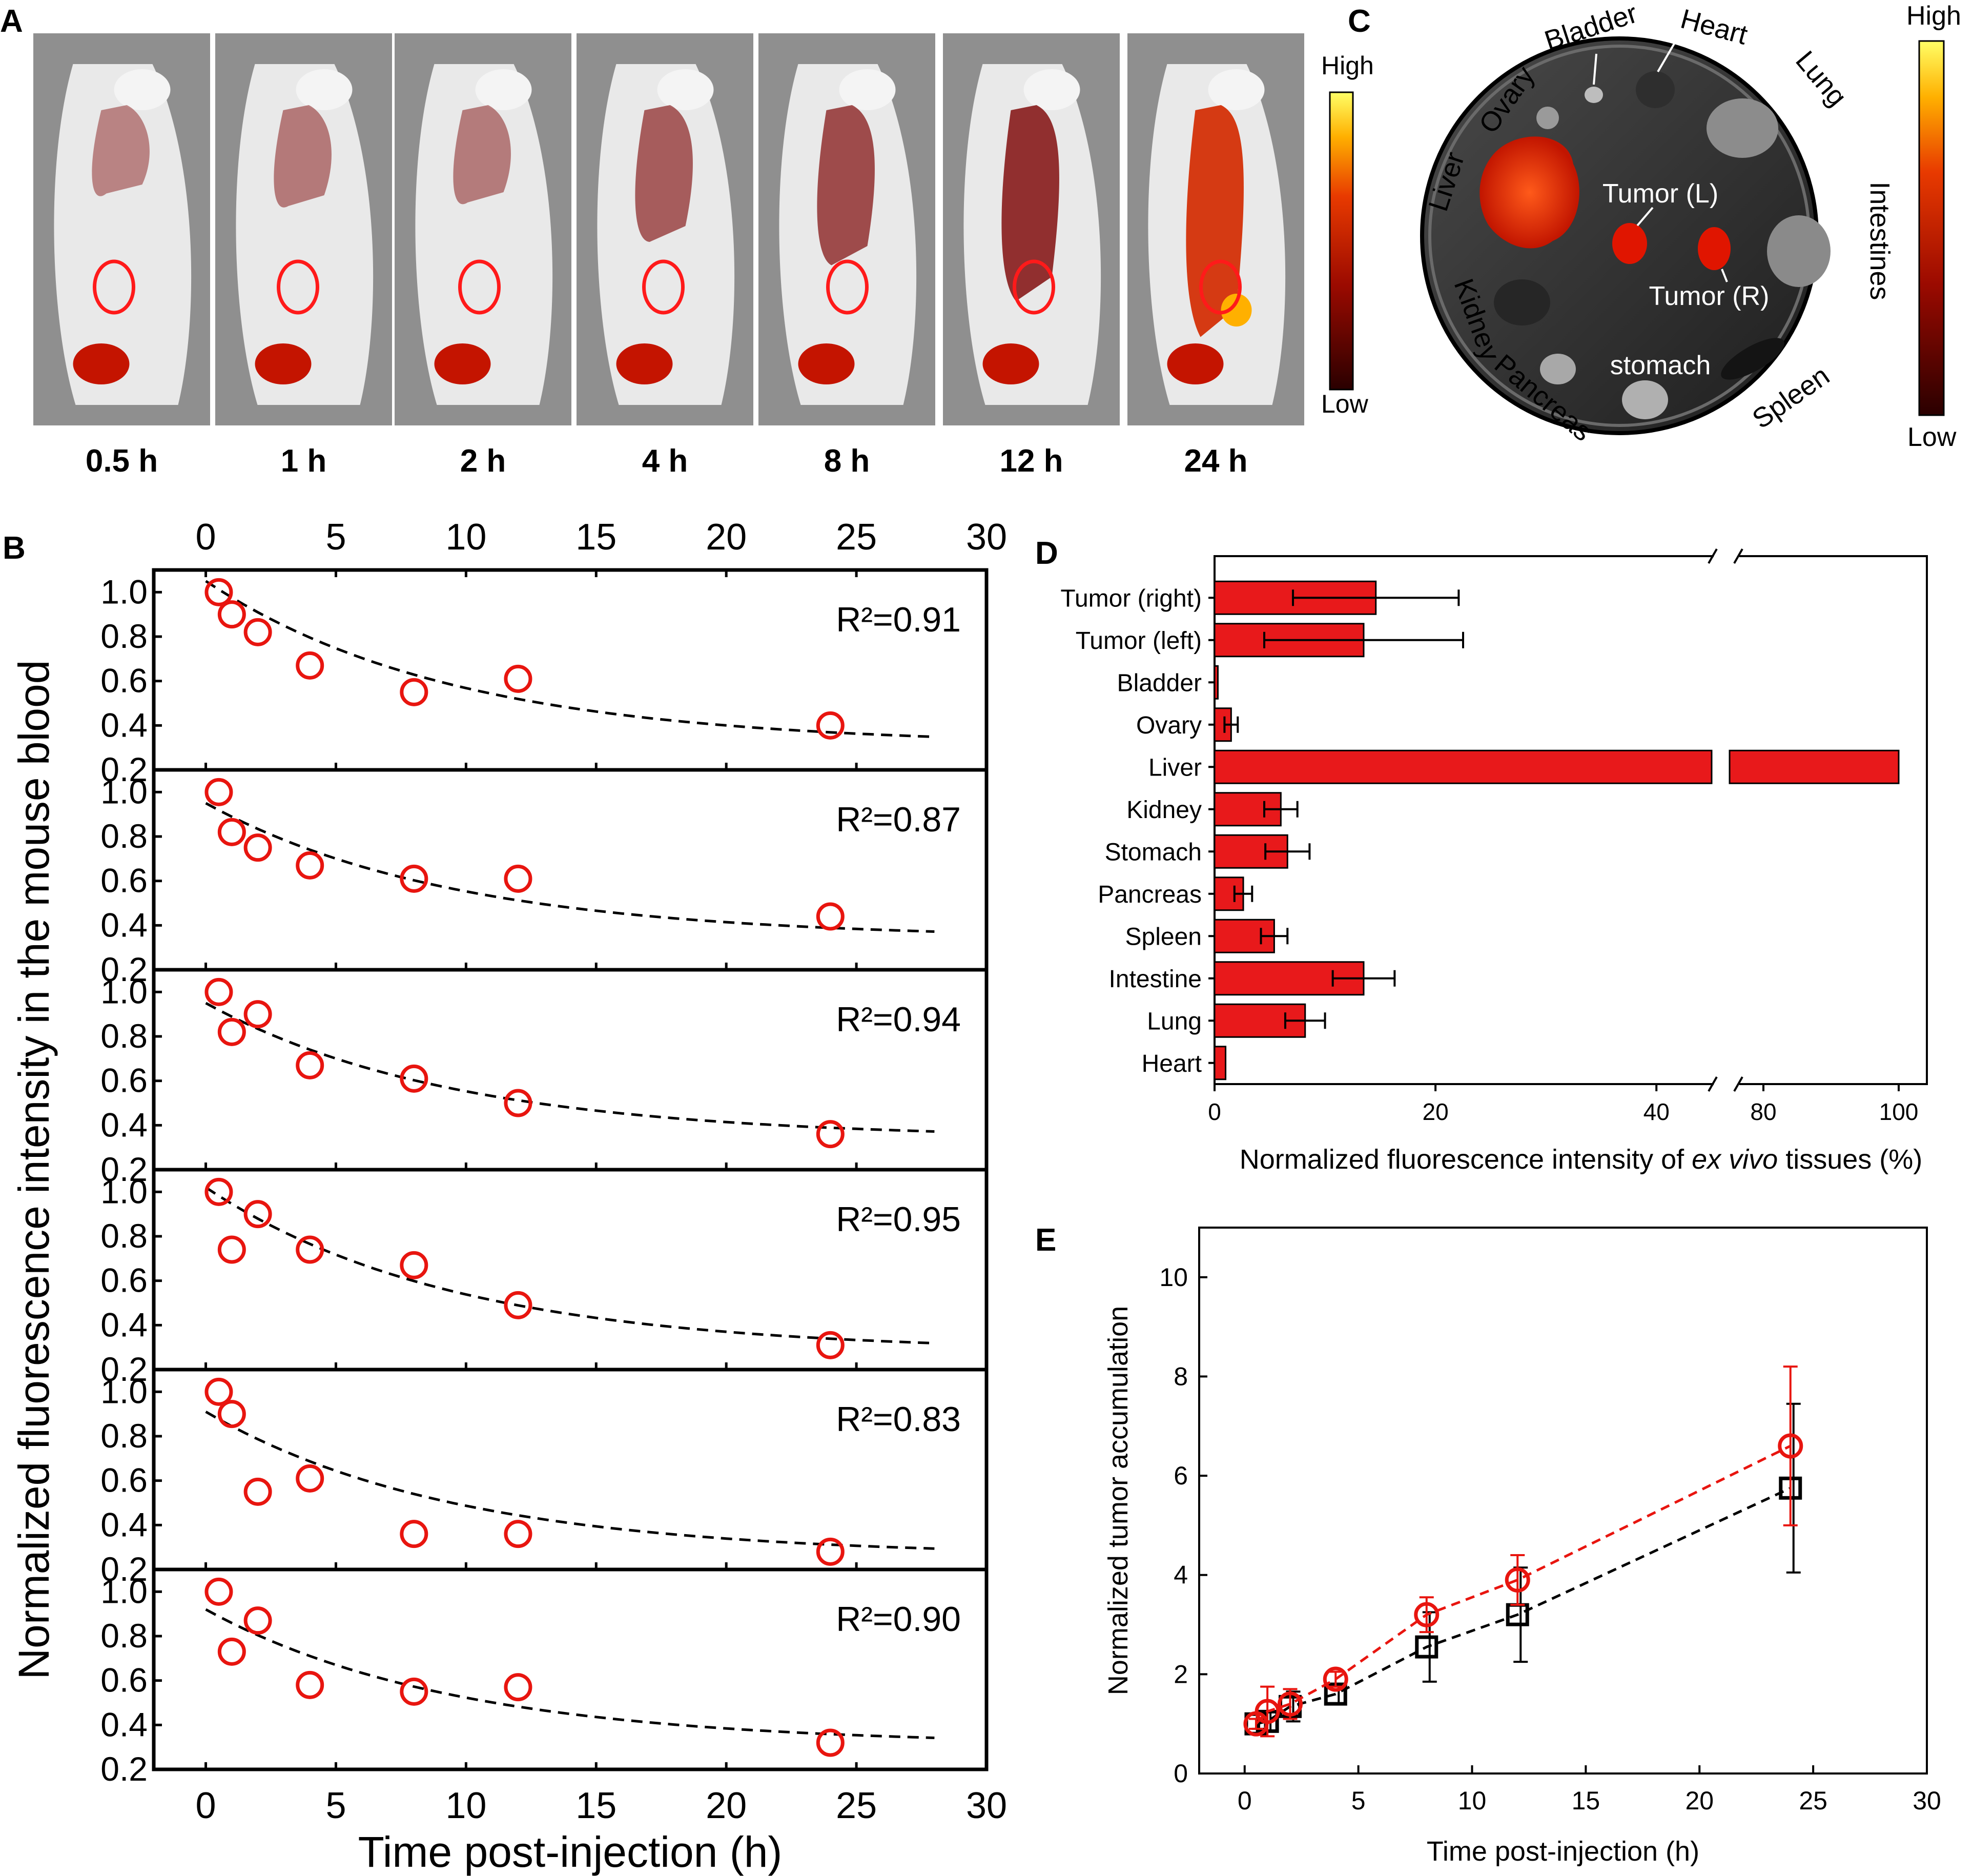 Image resolution: width=1973 pixels, height=1876 pixels. Describe the element at coordinates (857, 537) in the screenshot. I see `b-top-xtick-label-5: 25` at that location.